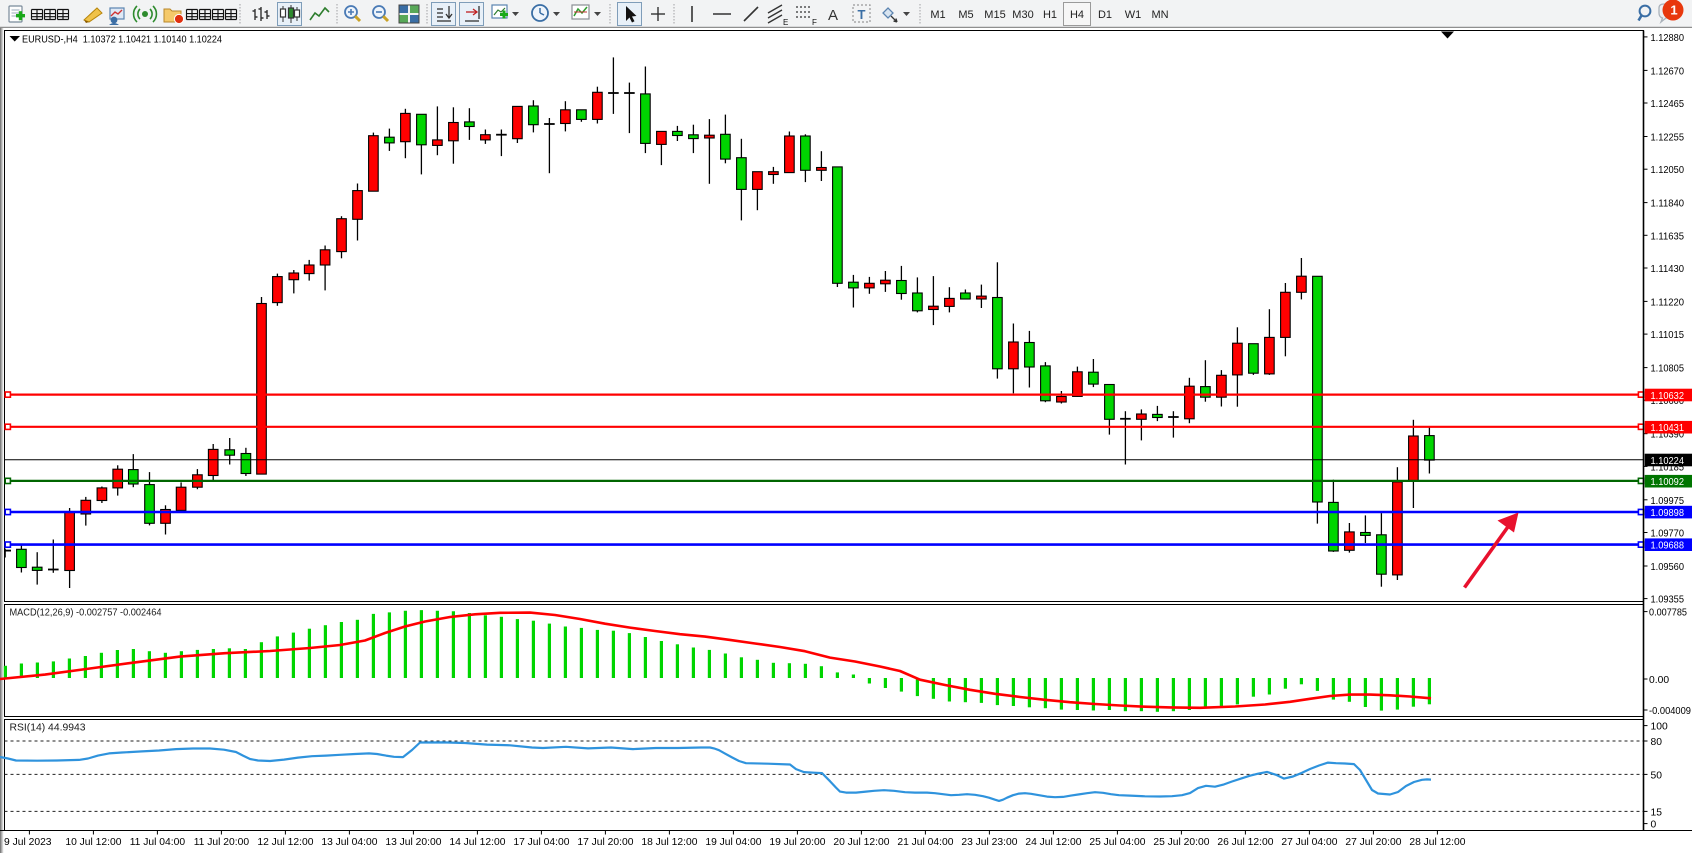  What do you see at coordinates (1309, 842) in the screenshot?
I see `svg-text: 27 Jul 04:00` at bounding box center [1309, 842].